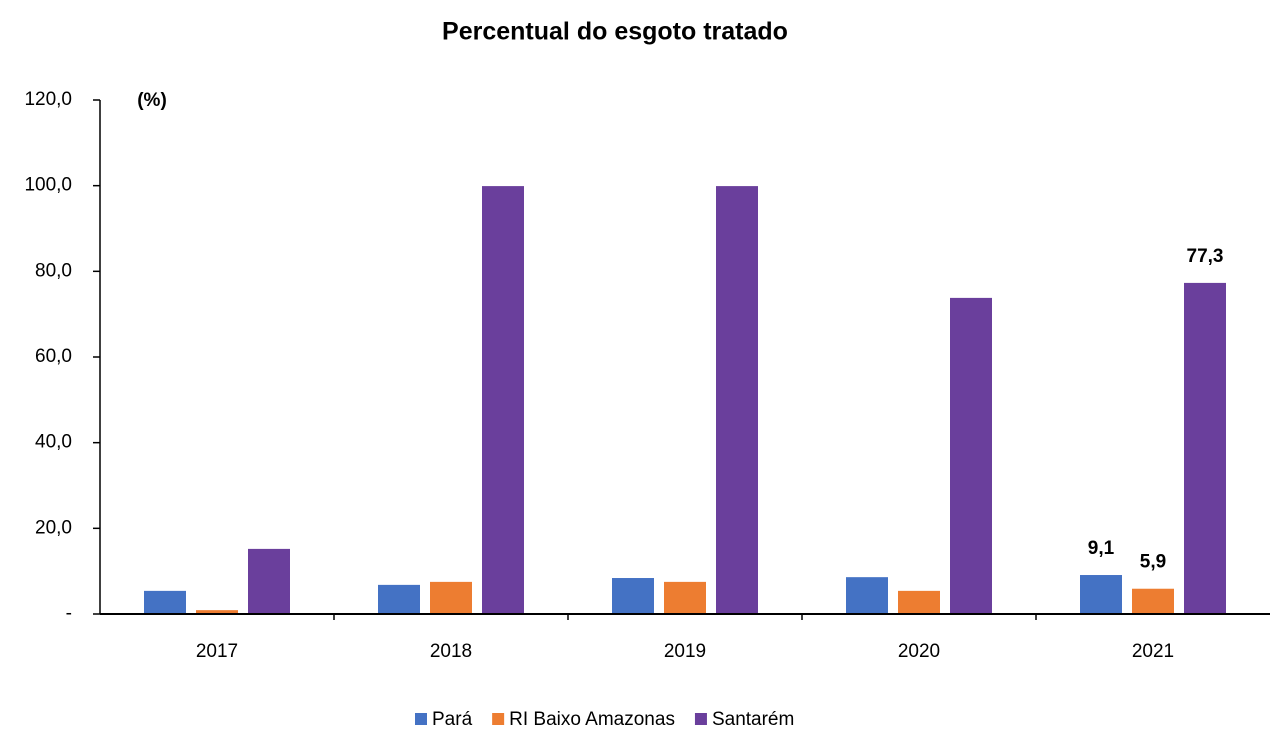  I want to click on legend-label: Santarém, so click(753, 719).